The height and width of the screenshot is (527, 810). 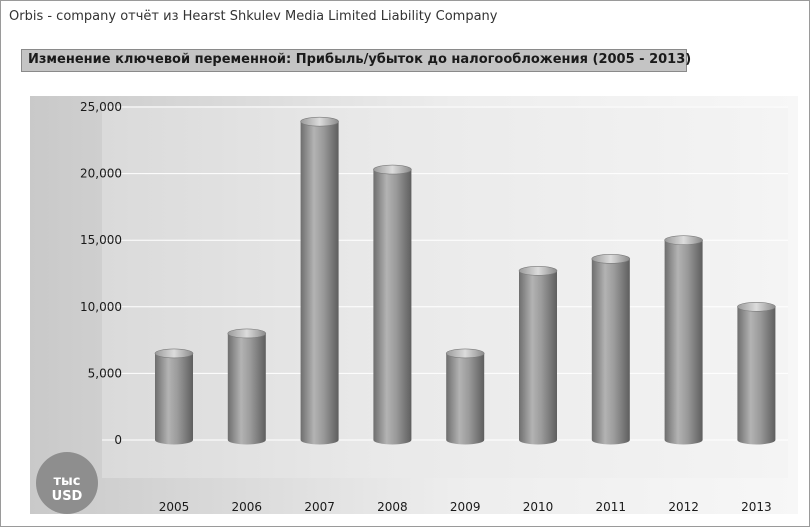 I want to click on x-tick-label: 2012, so click(x=683, y=507).